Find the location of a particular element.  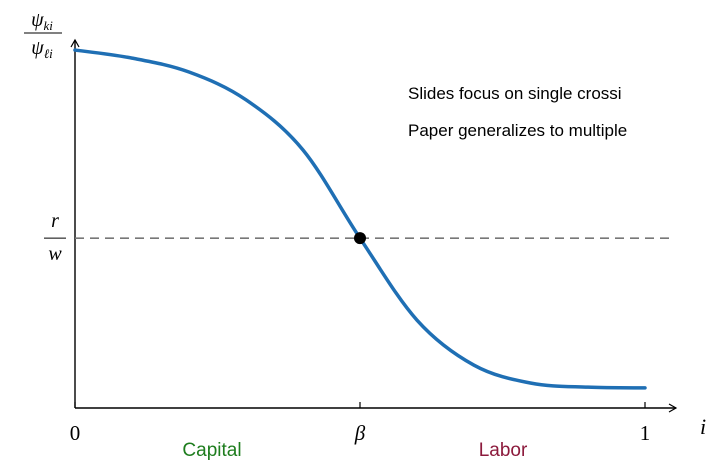

y-label-numerator: ψki is located at coordinates (42, 21).